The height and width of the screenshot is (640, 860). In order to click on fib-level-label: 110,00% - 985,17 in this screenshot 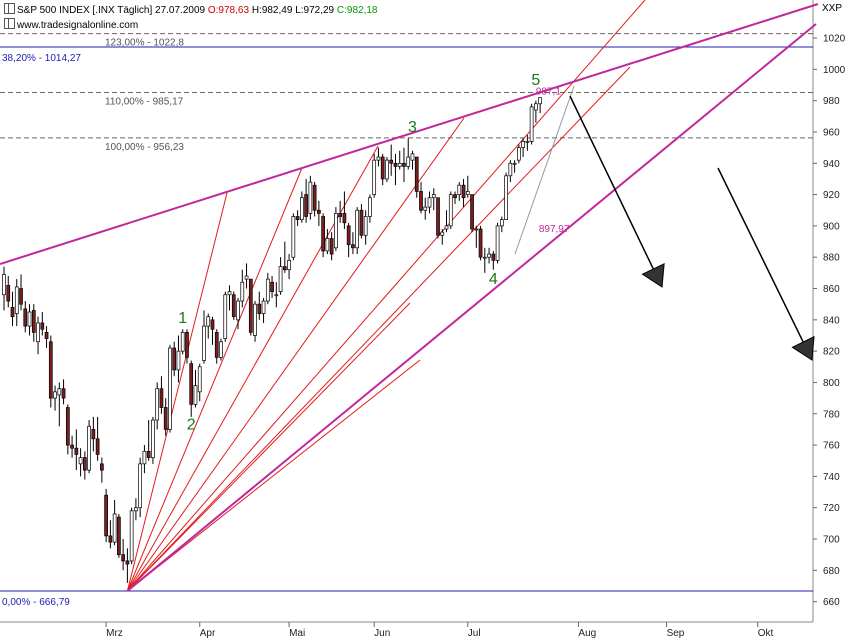, I will do `click(144, 102)`.